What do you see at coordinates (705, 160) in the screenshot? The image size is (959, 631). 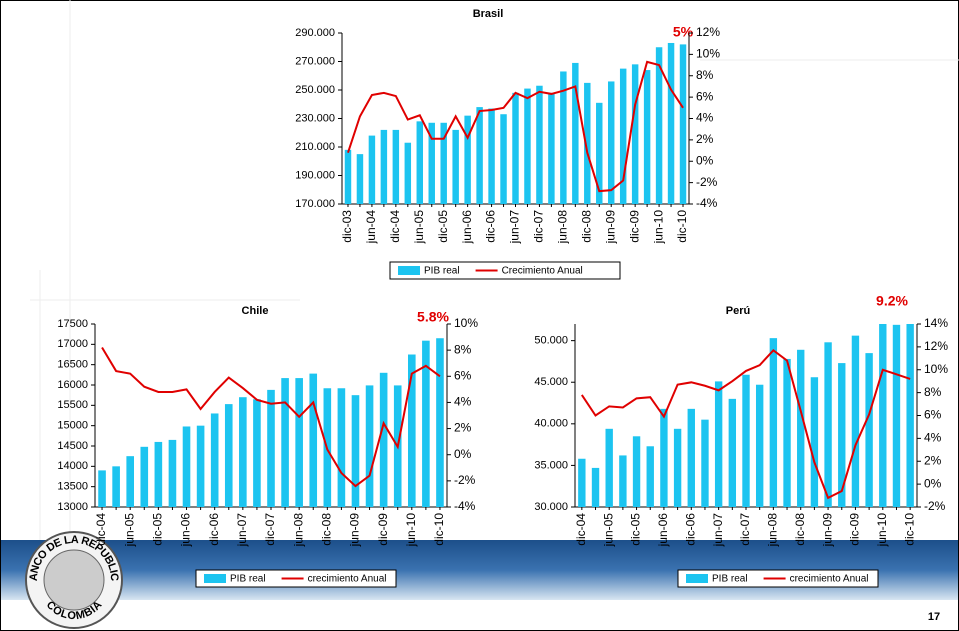 I see `y2-tick-label: 0%` at bounding box center [705, 160].